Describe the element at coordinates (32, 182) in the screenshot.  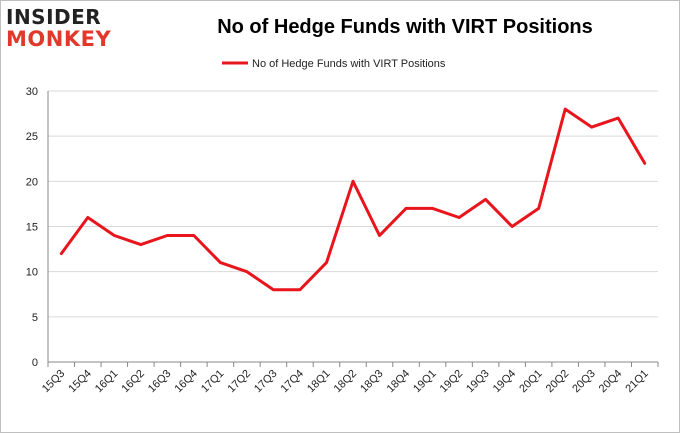
I see `y-tick-label: 20` at that location.